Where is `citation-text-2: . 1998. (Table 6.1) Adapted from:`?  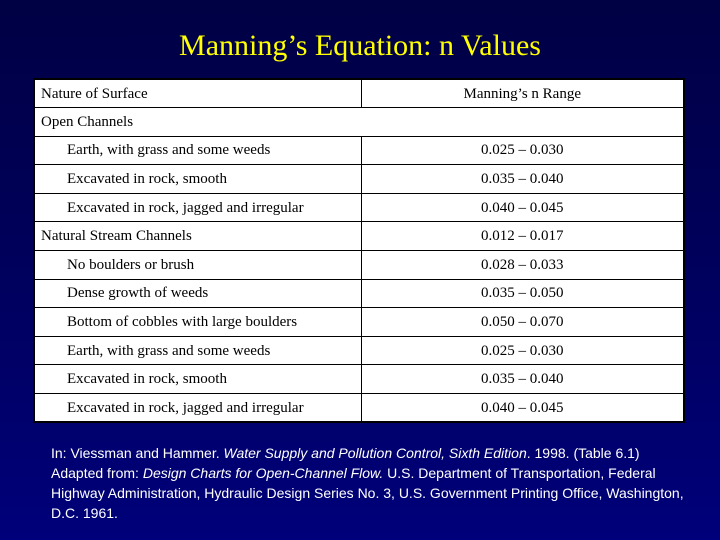 citation-text-2: . 1998. (Table 6.1) Adapted from: is located at coordinates (345, 463).